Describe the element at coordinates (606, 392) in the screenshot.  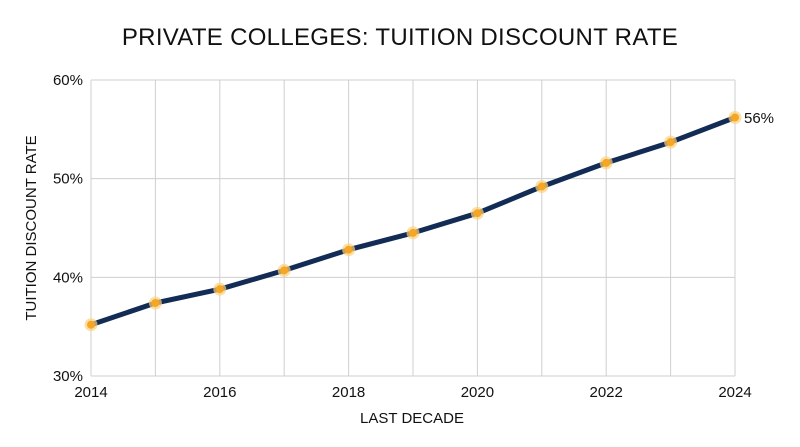
I see `x-tick-label: 2022` at that location.